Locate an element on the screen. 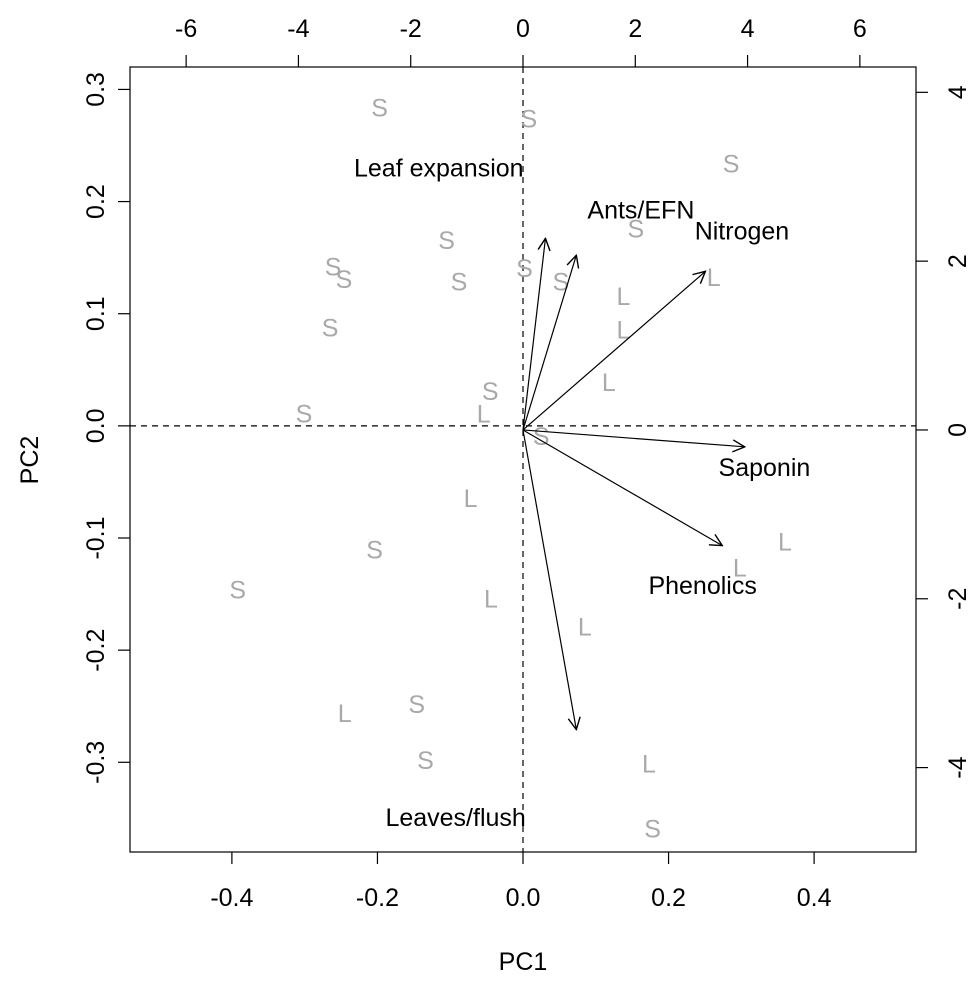 The height and width of the screenshot is (981, 979). y-tick-label: -0.1 is located at coordinates (96, 537).